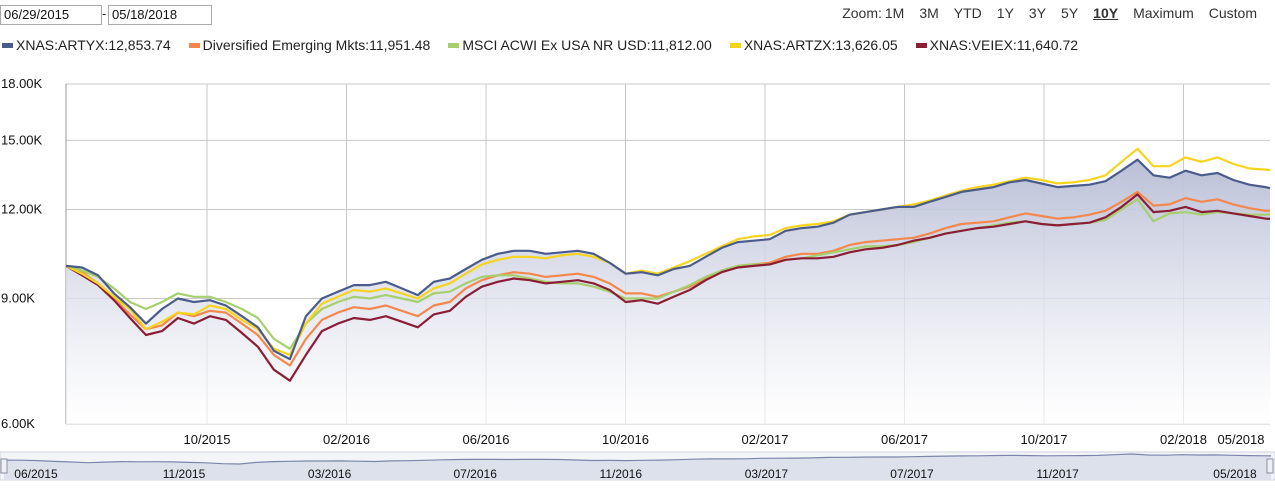 The width and height of the screenshot is (1275, 502). I want to click on navigator-tick-label: 05/2018, so click(1235, 474).